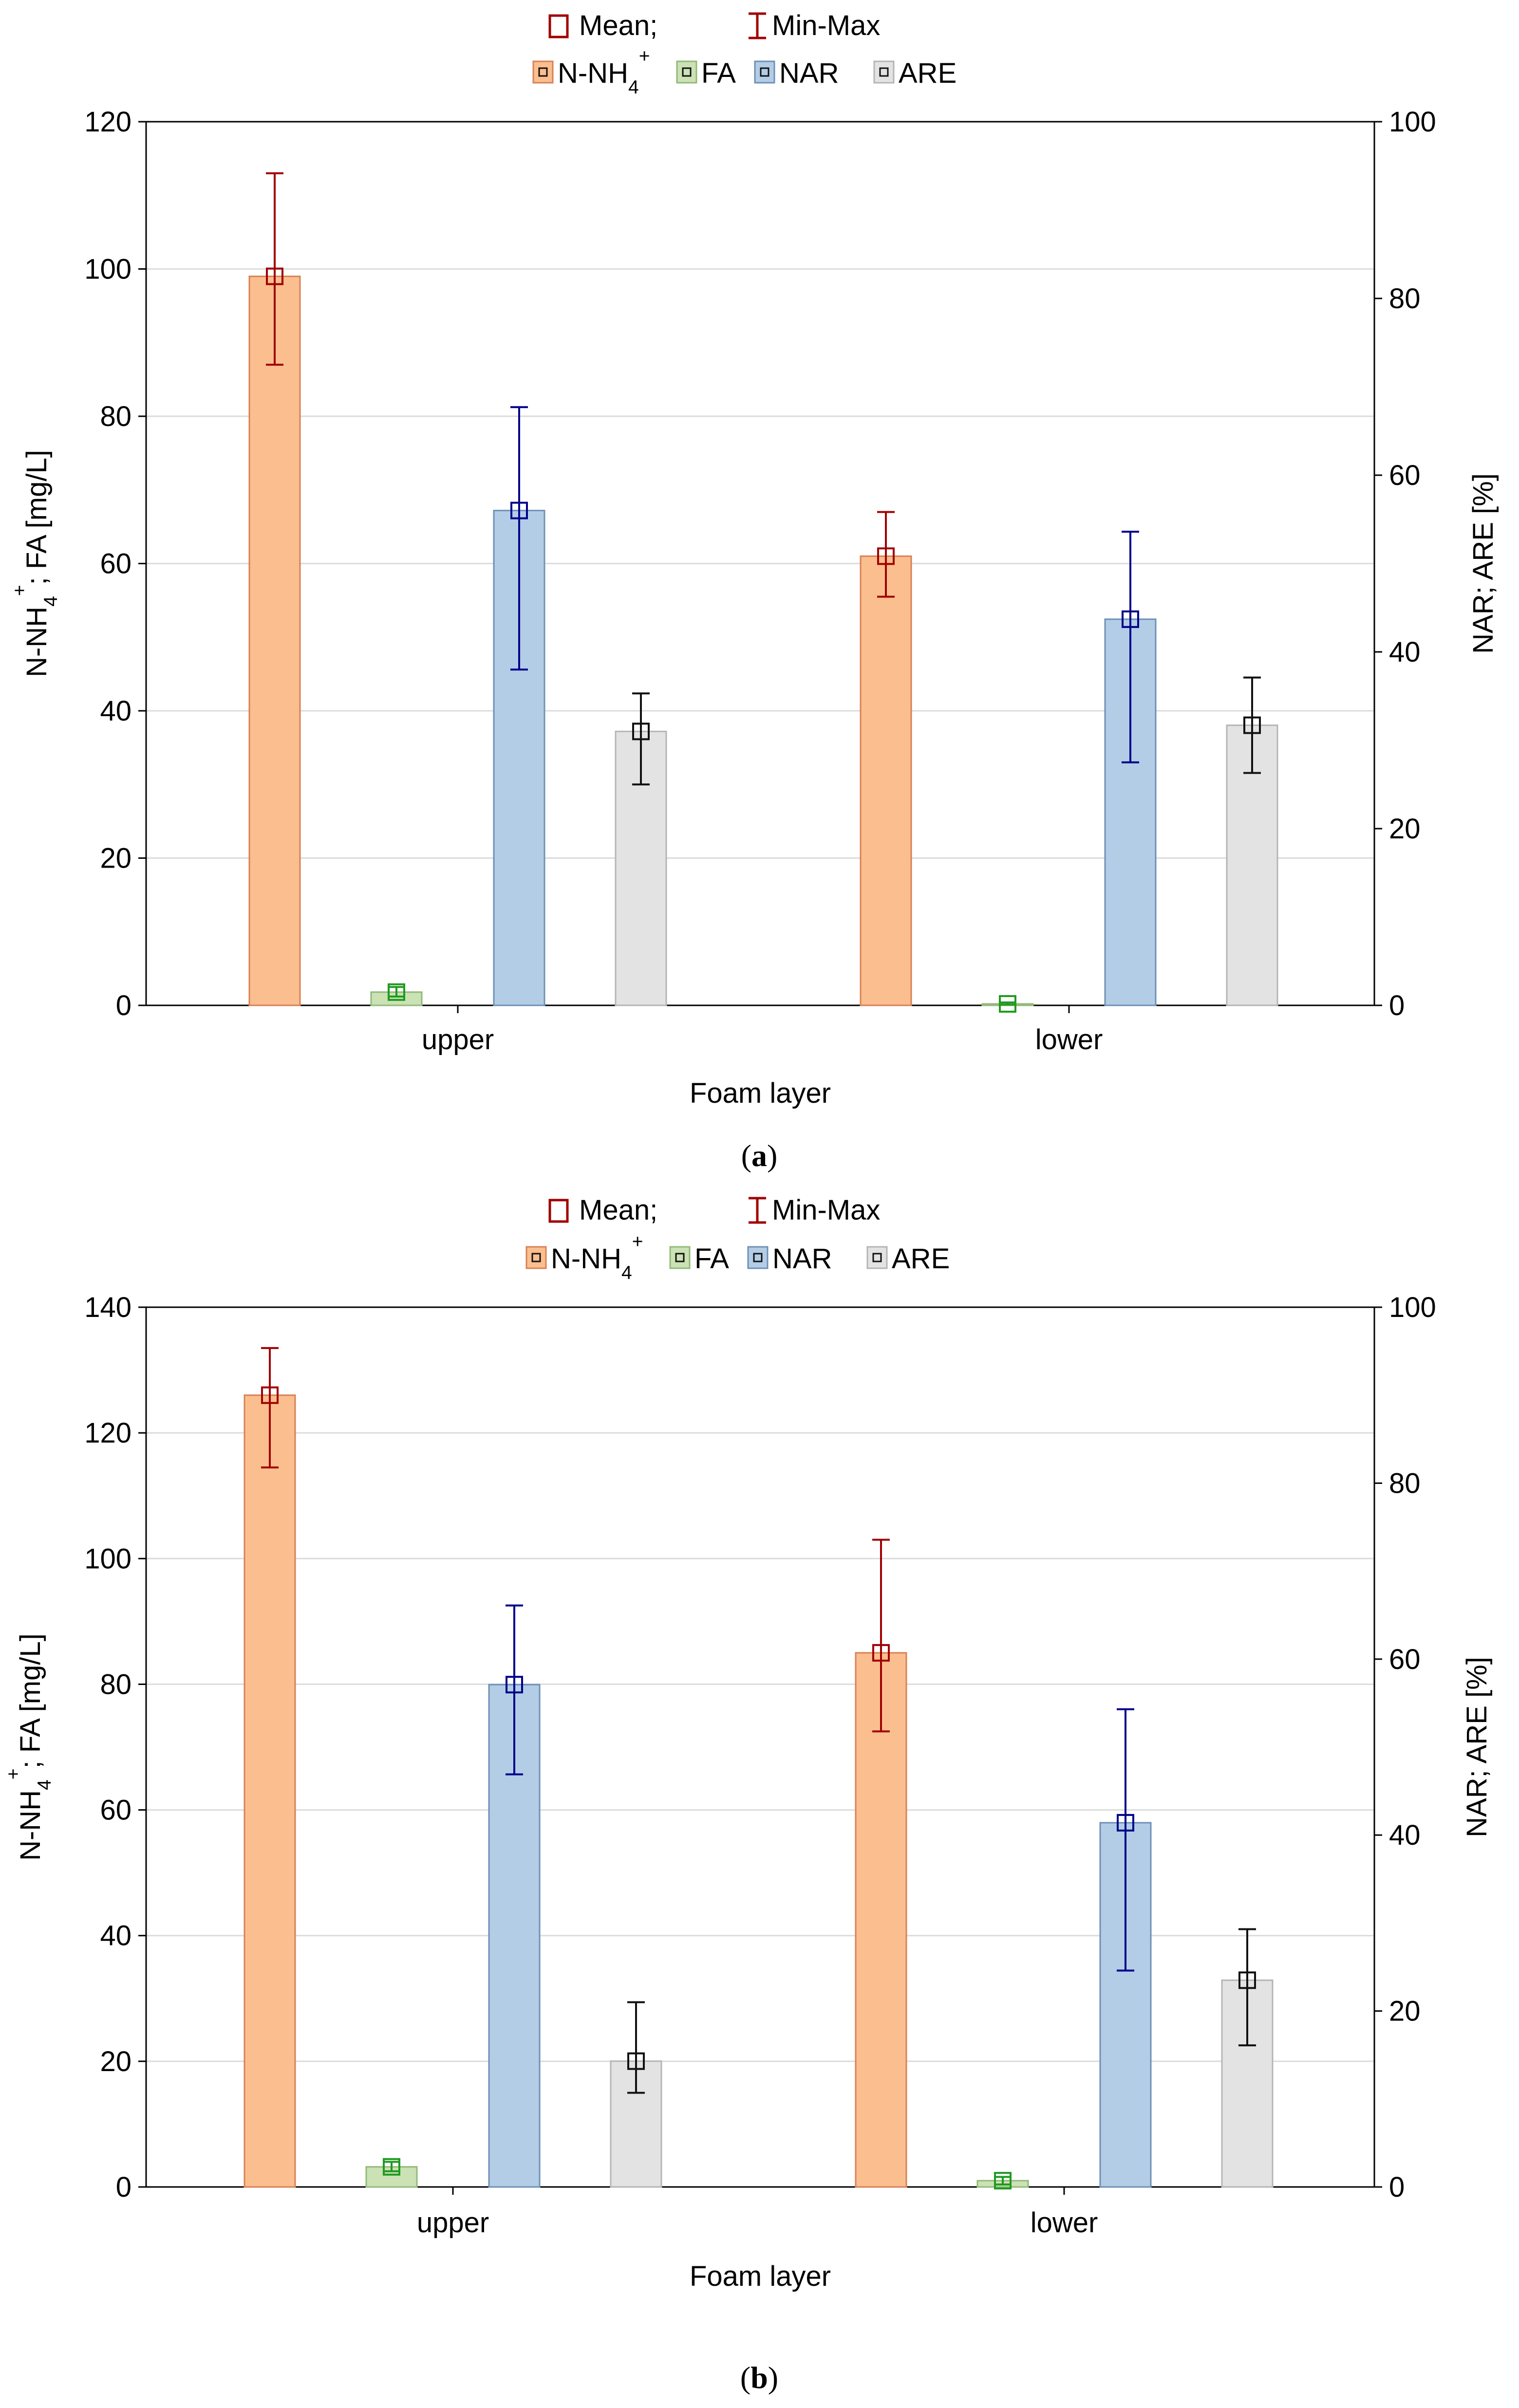 Image resolution: width=1519 pixels, height=2408 pixels. What do you see at coordinates (270, 1408) in the screenshot?
I see `errorbar-nnh-upper` at bounding box center [270, 1408].